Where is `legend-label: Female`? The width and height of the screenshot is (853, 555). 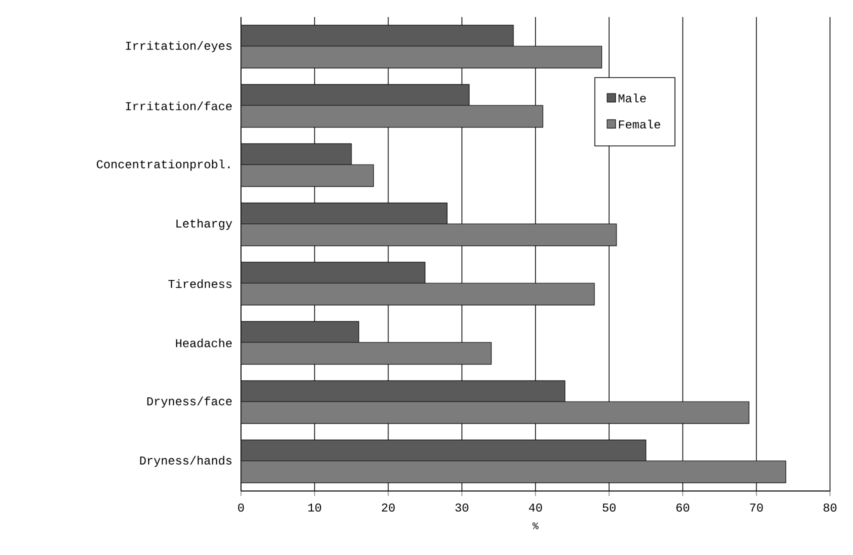 legend-label: Female is located at coordinates (639, 124).